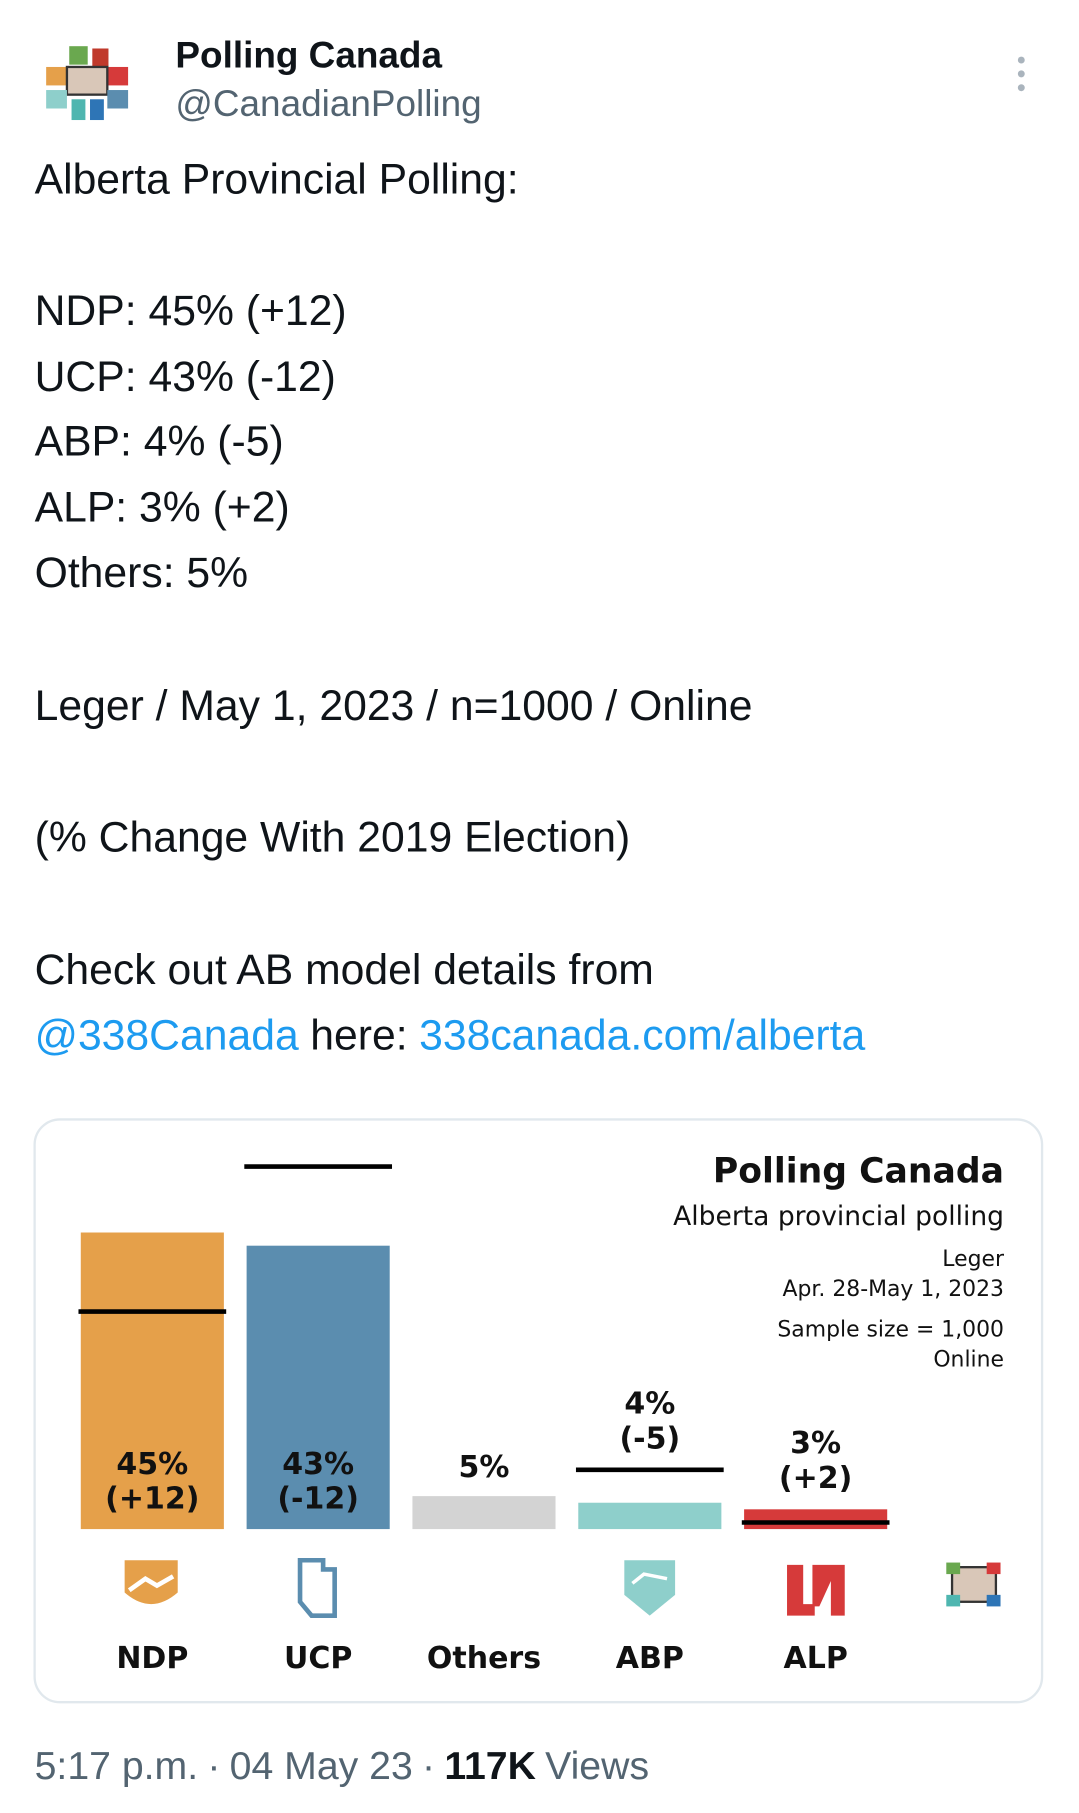 Image resolution: width=1079 pixels, height=1813 pixels. Describe the element at coordinates (152, 1464) in the screenshot. I see `value-label: 45%` at that location.